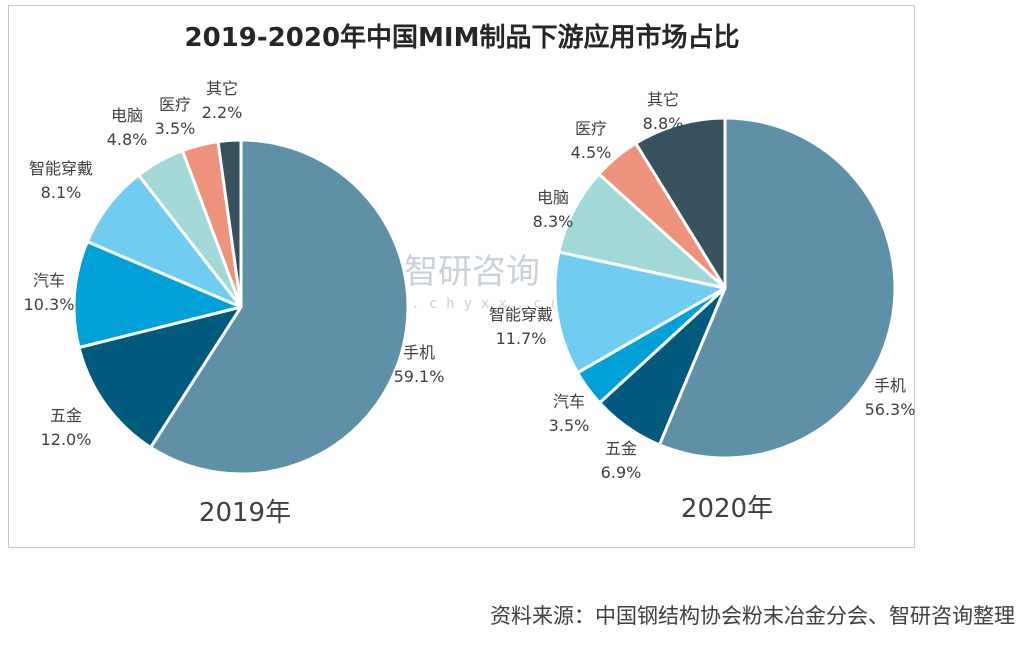  What do you see at coordinates (175, 104) in the screenshot?
I see `pie2019-label-medical: 医疗` at bounding box center [175, 104].